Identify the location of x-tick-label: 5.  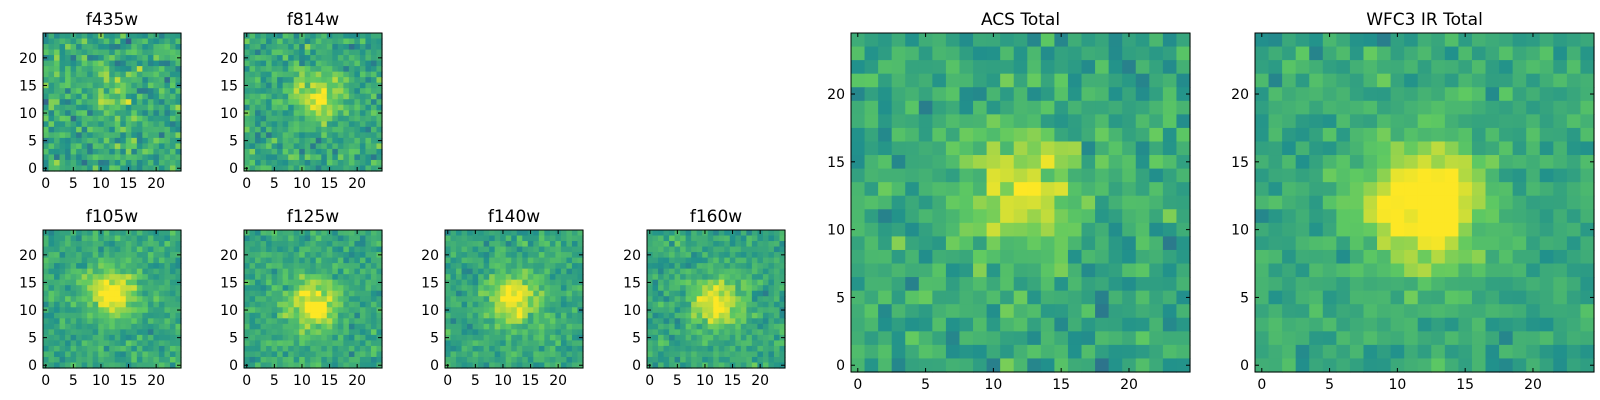
(475, 381).